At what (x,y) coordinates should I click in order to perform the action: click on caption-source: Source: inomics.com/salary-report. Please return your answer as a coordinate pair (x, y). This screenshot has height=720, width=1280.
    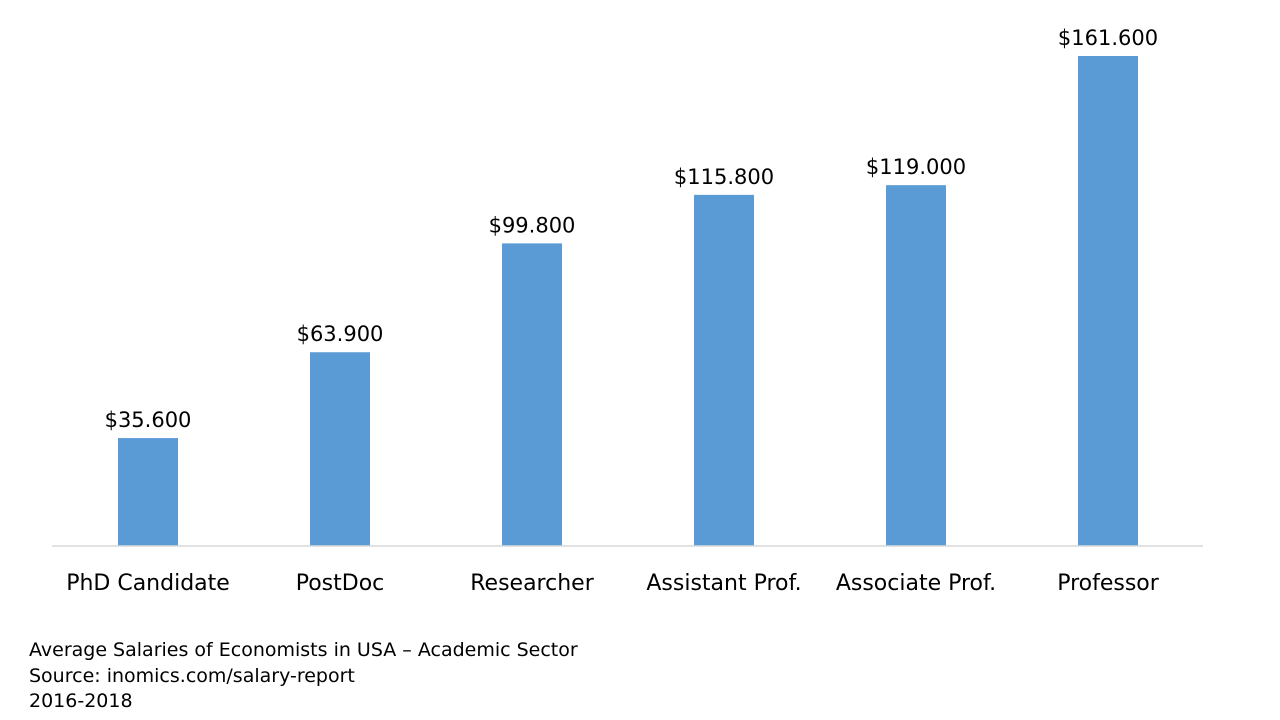
    Looking at the image, I should click on (192, 675).